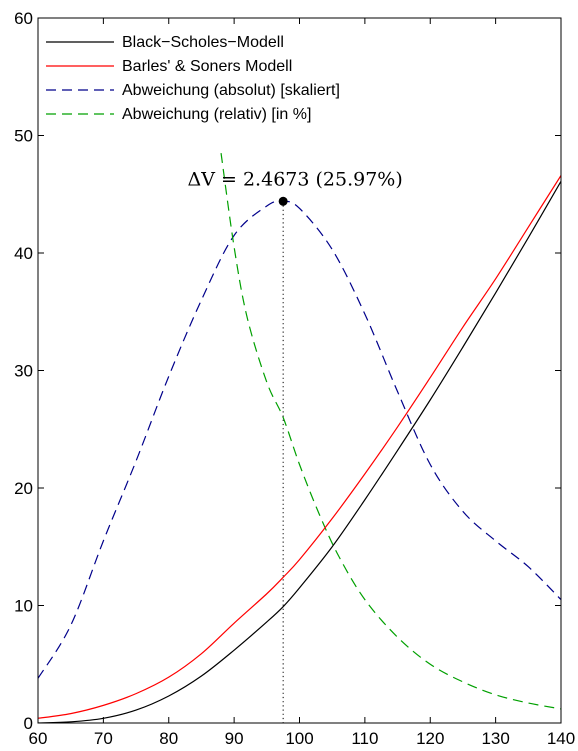  I want to click on x-tick-label: 90, so click(234, 738).